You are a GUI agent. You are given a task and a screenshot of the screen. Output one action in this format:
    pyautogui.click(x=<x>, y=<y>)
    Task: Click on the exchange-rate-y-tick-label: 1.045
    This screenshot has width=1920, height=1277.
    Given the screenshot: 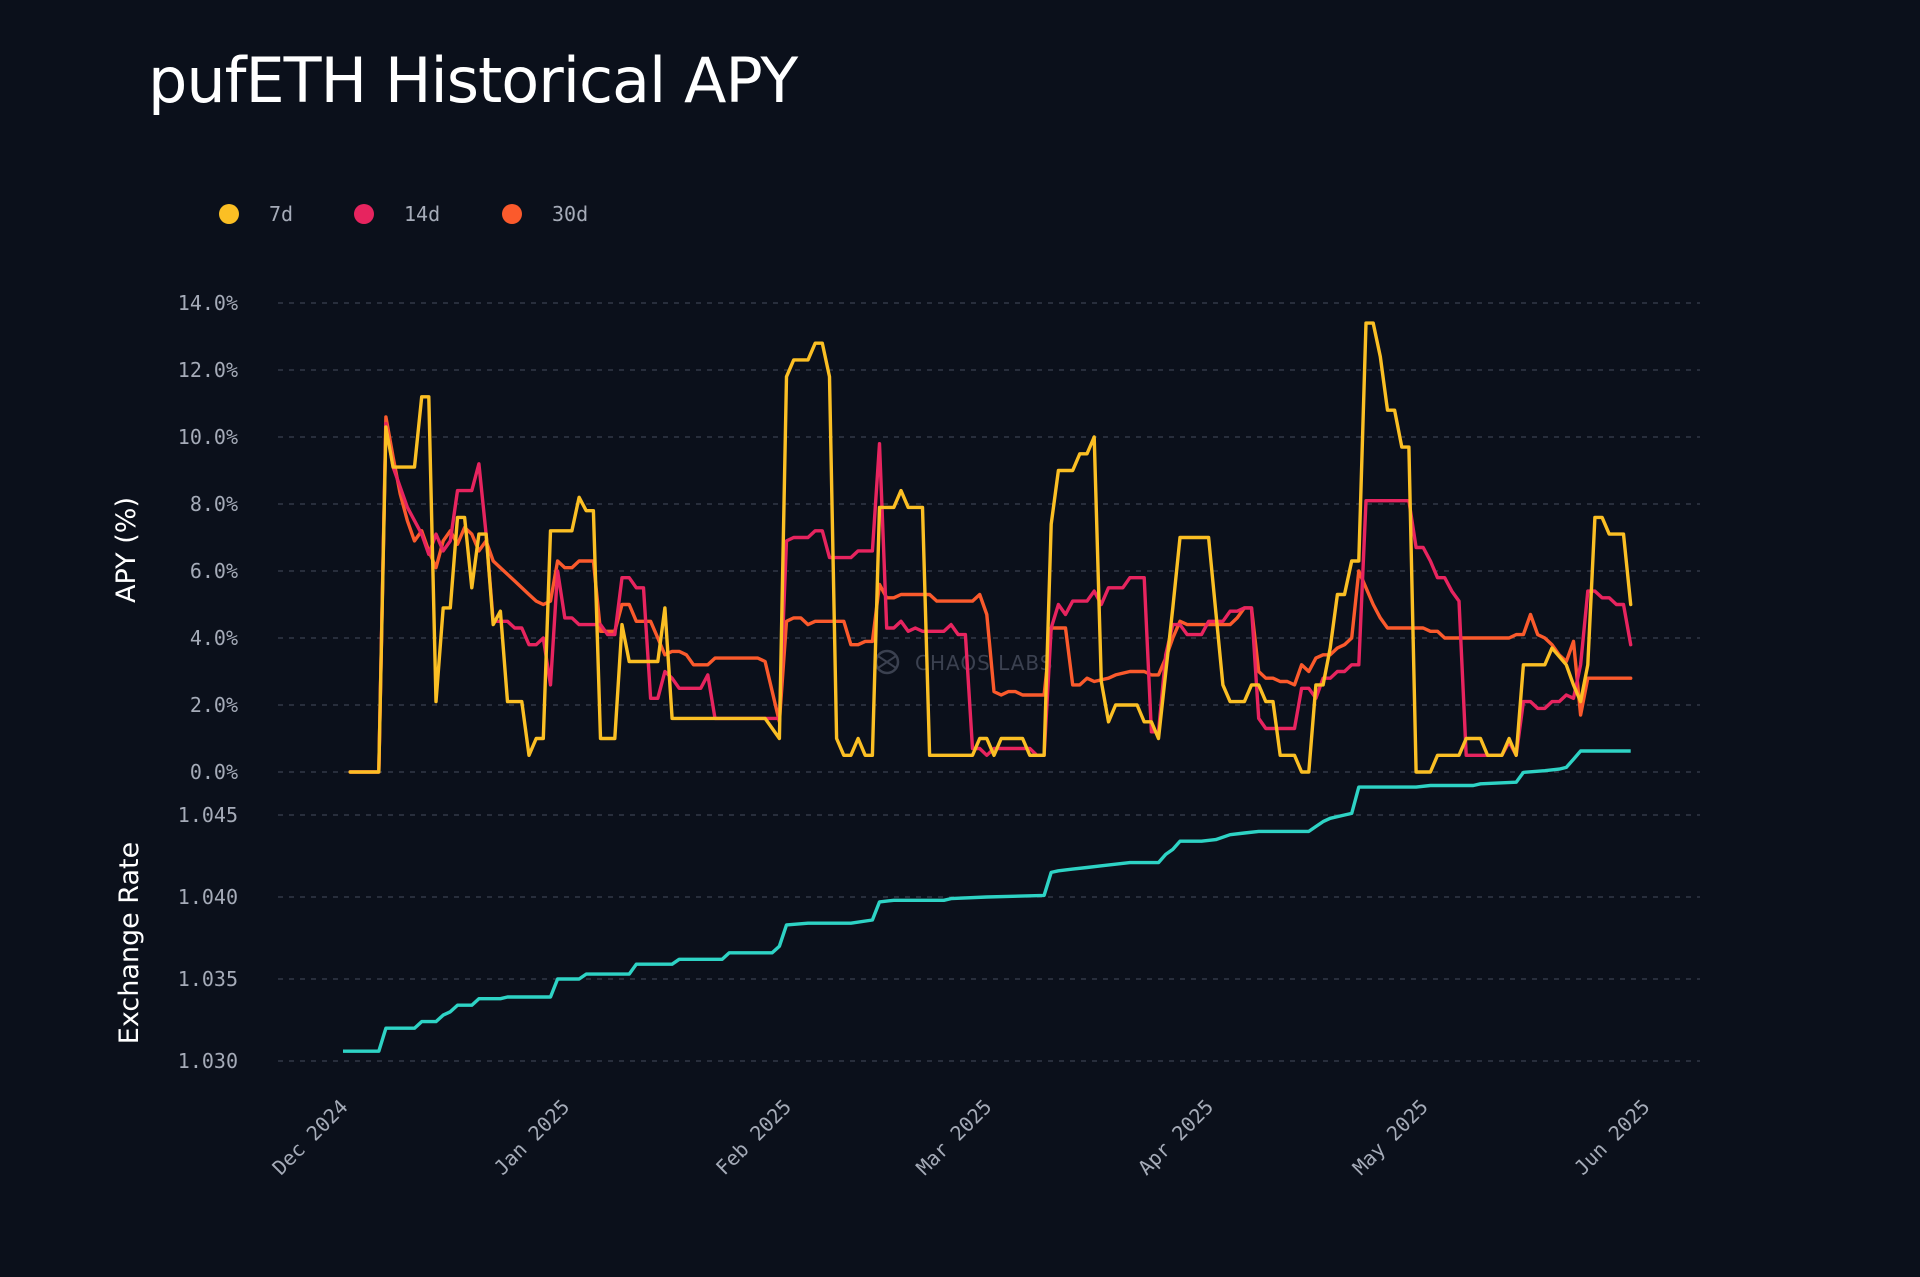 What is the action you would take?
    pyautogui.click(x=208, y=815)
    